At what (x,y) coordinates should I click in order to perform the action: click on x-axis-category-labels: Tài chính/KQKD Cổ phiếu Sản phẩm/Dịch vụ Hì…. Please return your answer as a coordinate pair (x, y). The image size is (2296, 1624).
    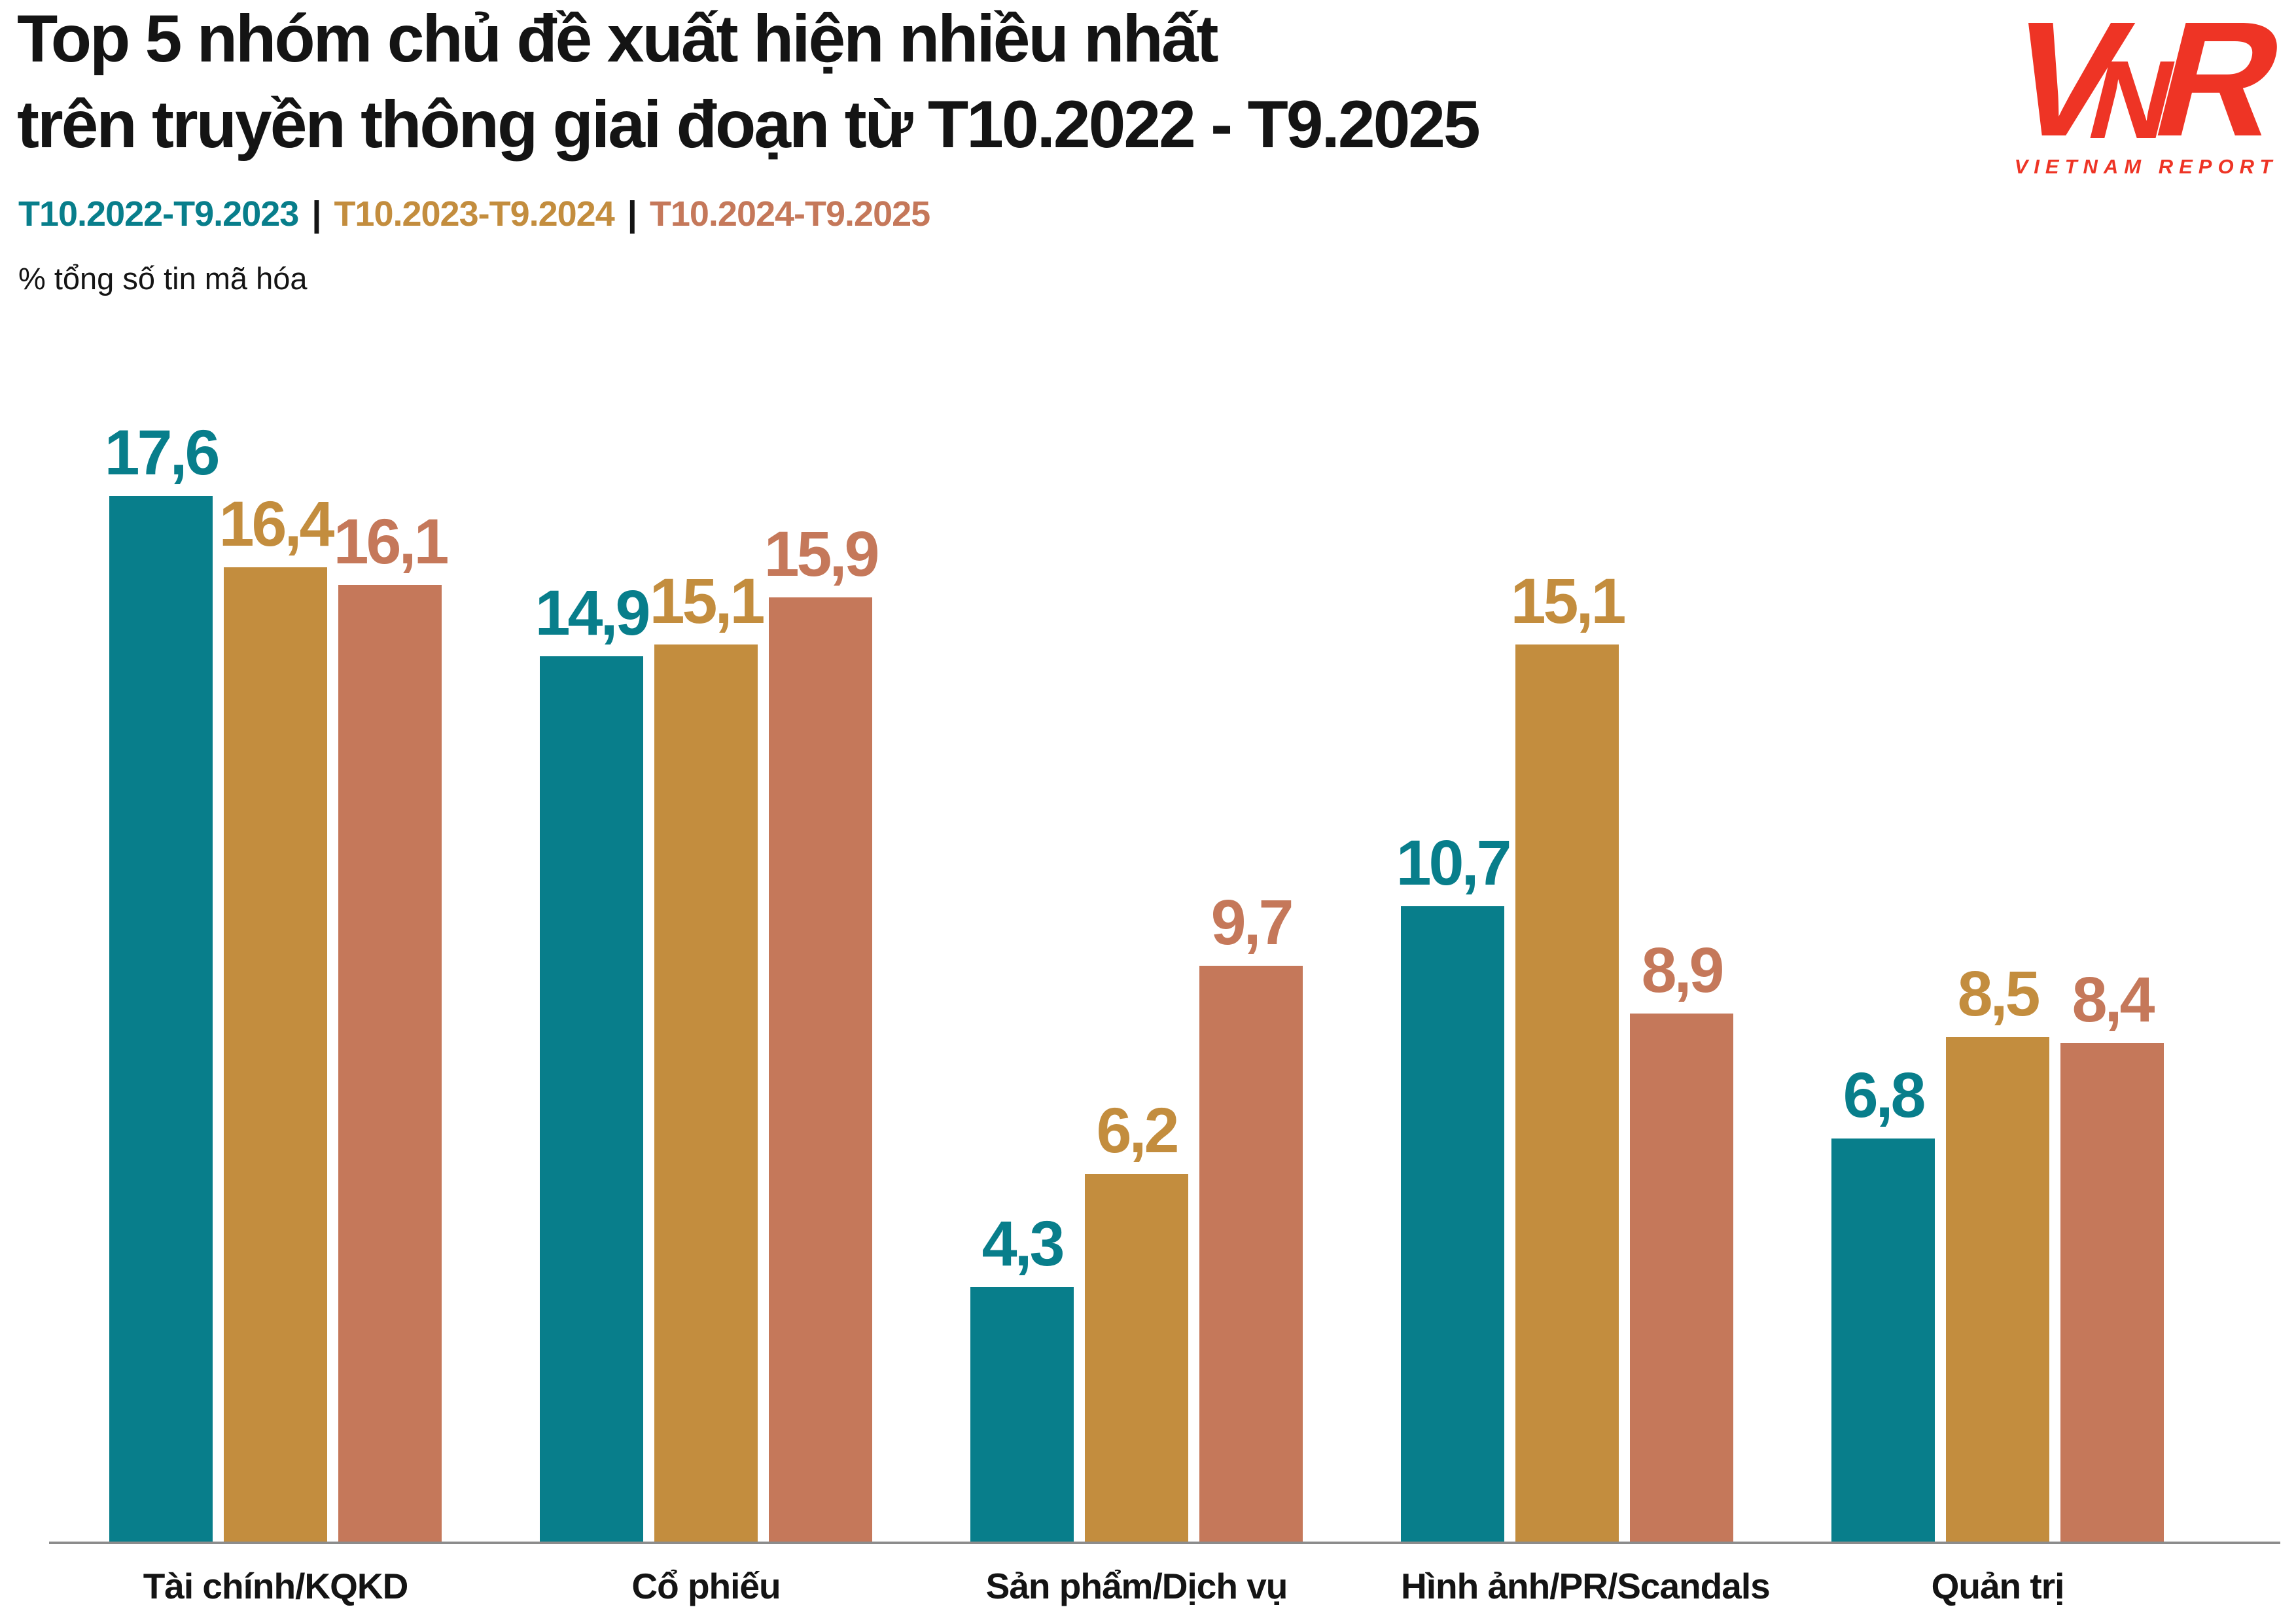
    Looking at the image, I should click on (1148, 1586).